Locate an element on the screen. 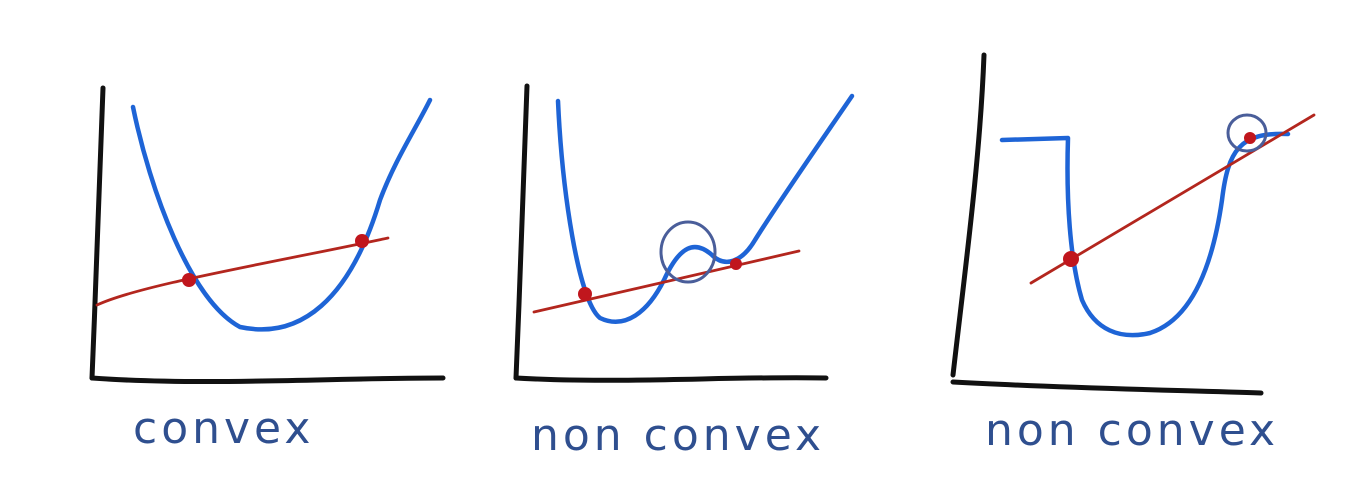  panel-3-highlight-circle is located at coordinates (1247, 133).